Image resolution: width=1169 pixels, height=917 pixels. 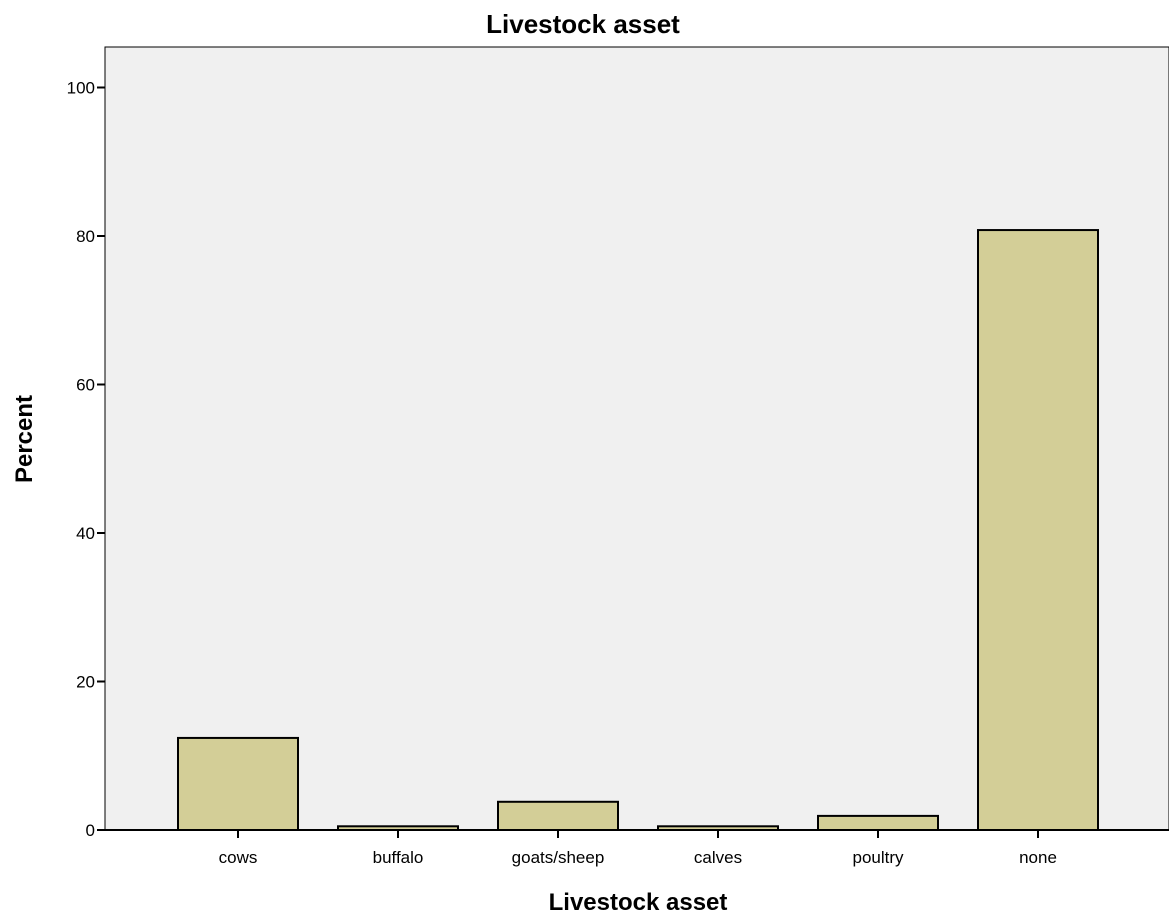 I want to click on y-tick-label: 80, so click(x=85, y=236).